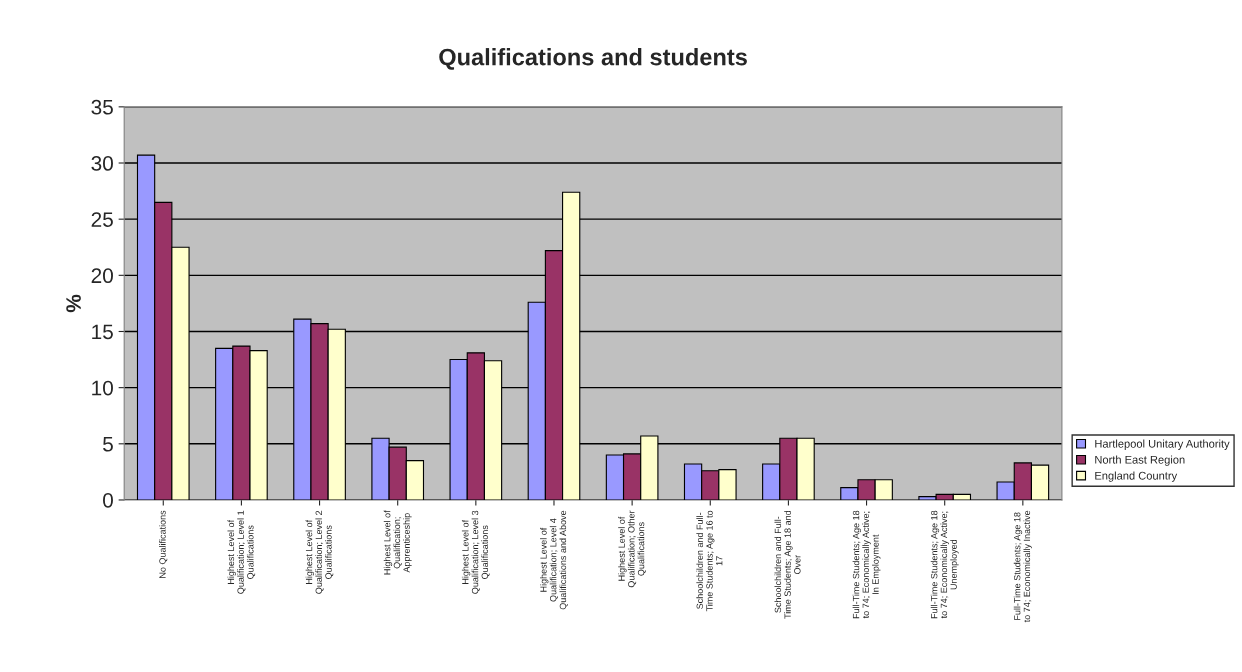  I want to click on y-tick-label: 20, so click(102, 276).